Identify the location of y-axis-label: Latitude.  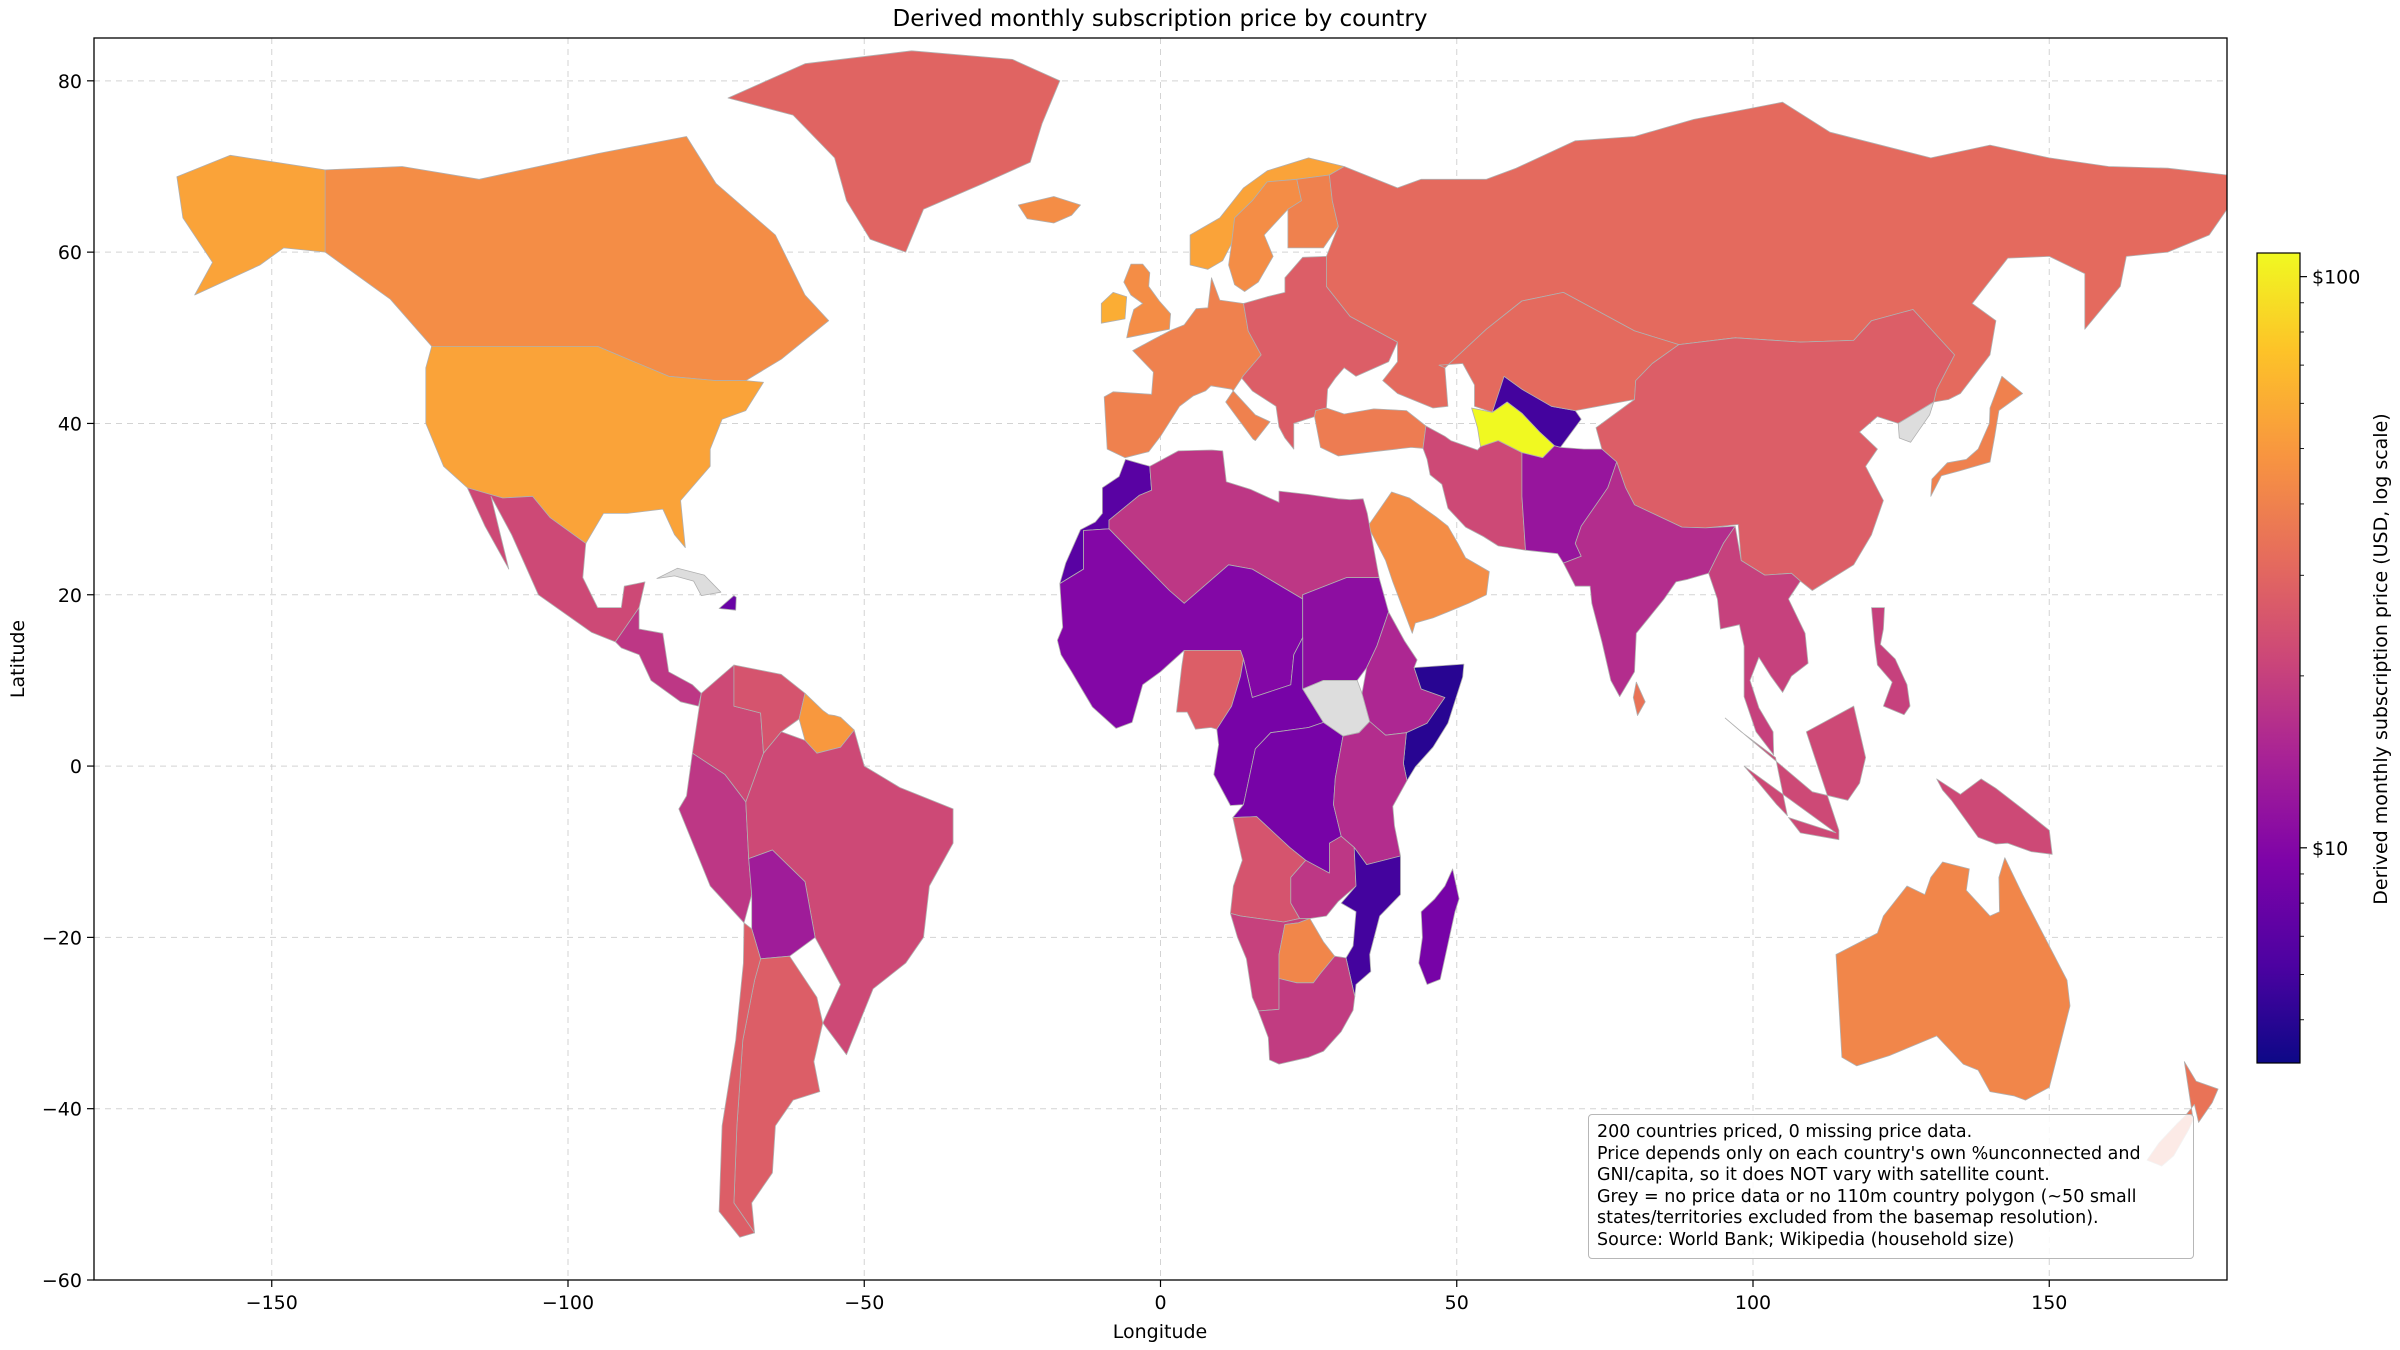
(18, 659).